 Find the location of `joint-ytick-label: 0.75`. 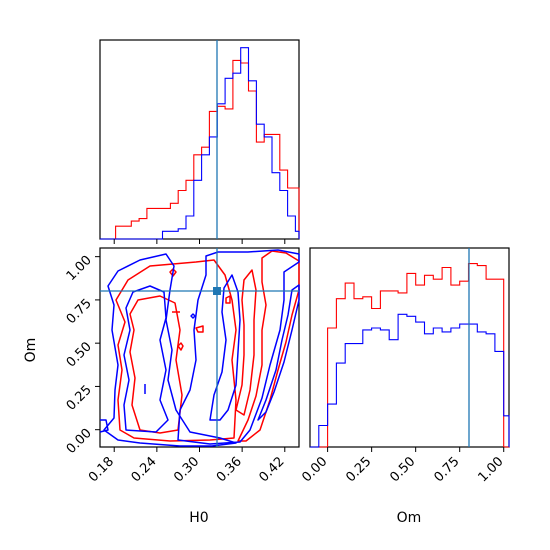

joint-ytick-label: 0.75 is located at coordinates (79, 311).